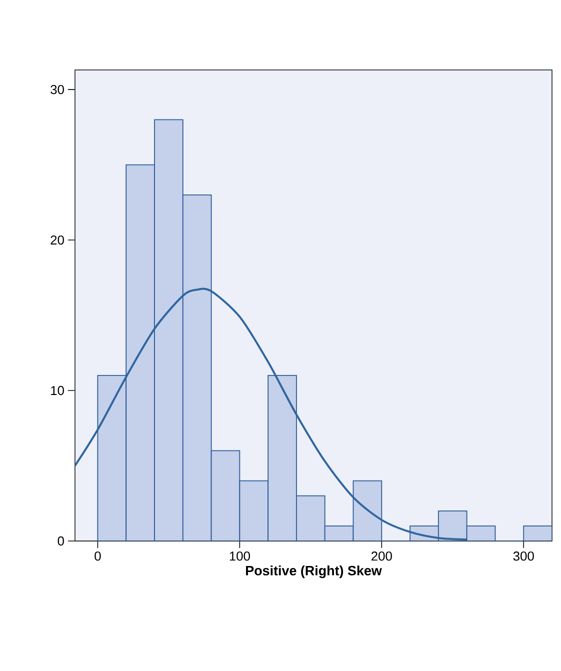  What do you see at coordinates (240, 556) in the screenshot?
I see `x-tick-label: 100` at bounding box center [240, 556].